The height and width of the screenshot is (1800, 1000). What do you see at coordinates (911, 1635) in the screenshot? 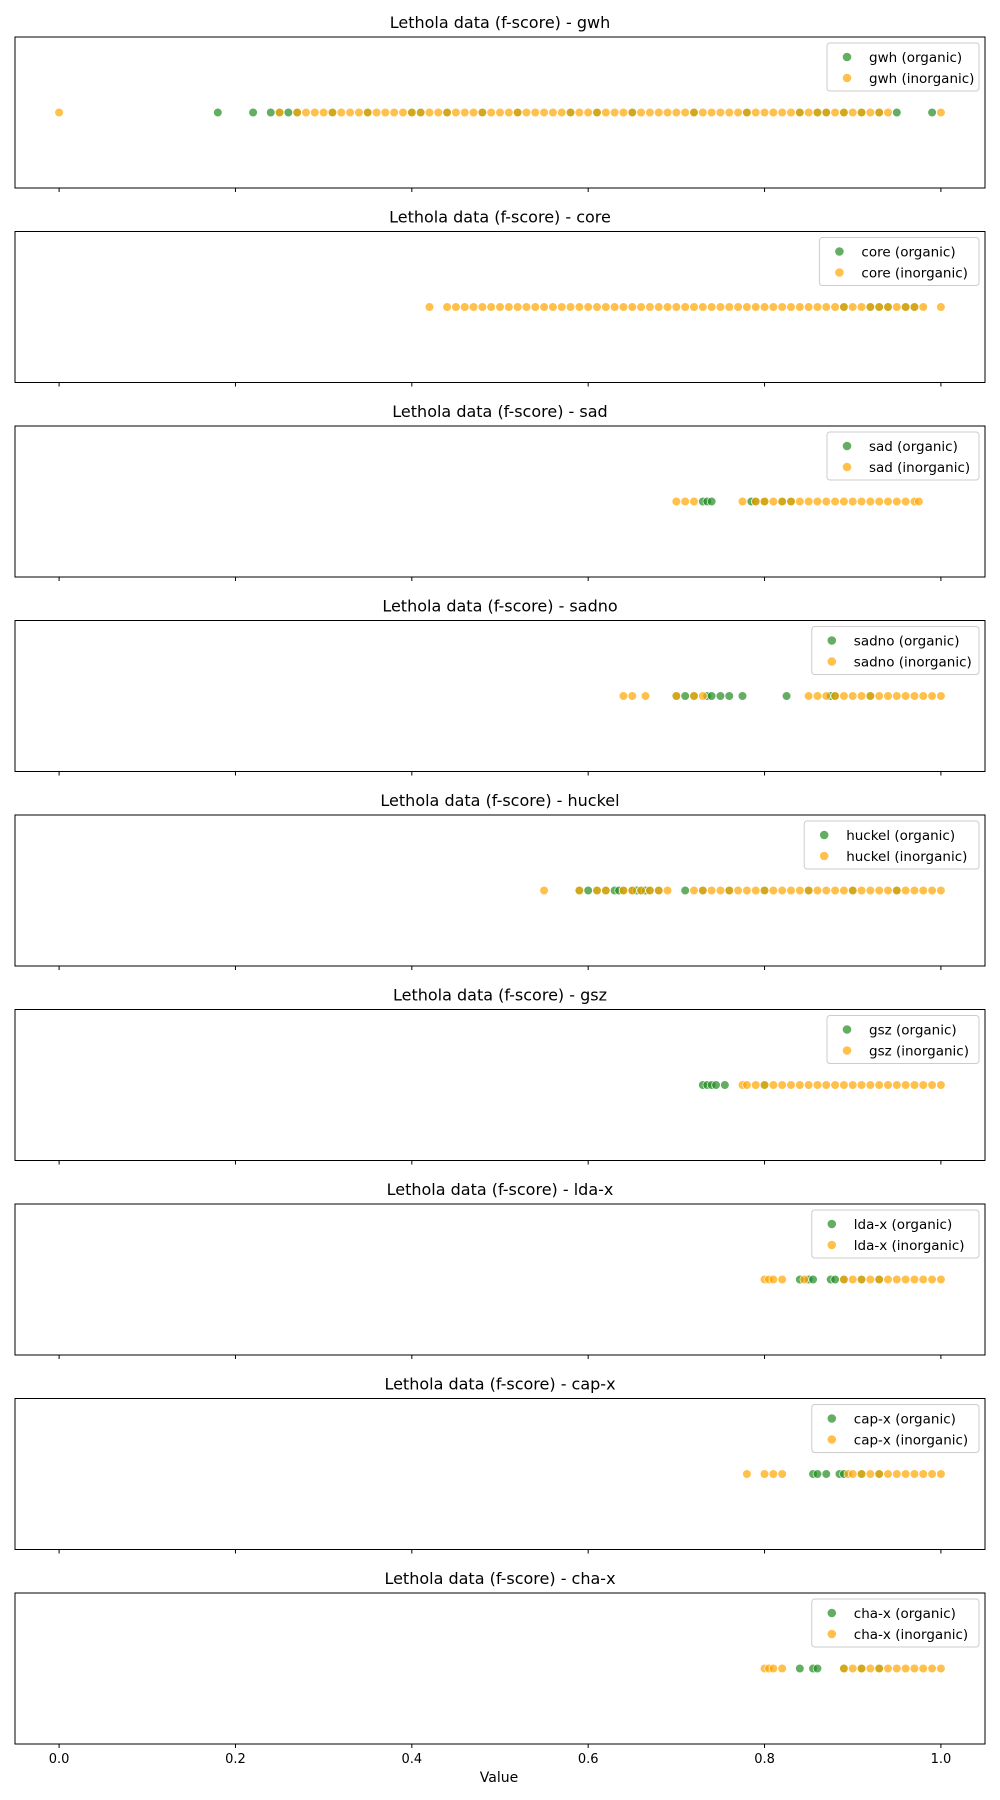
I see `legend-label: cha-x (inorganic)` at bounding box center [911, 1635].